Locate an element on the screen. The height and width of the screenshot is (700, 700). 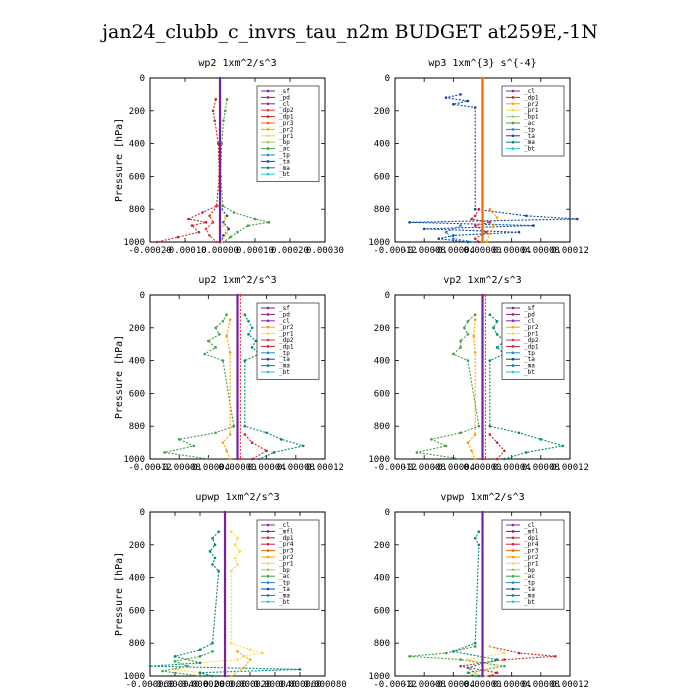
legend-label: _dp1 is located at coordinates (531, 538).